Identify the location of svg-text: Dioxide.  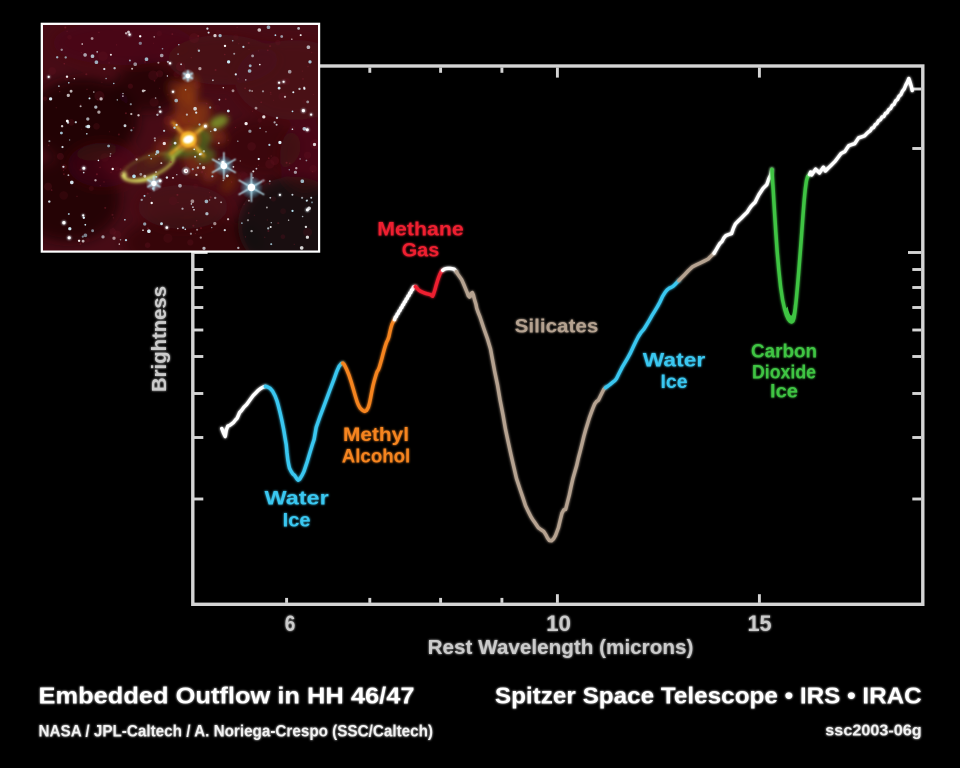
(784, 373).